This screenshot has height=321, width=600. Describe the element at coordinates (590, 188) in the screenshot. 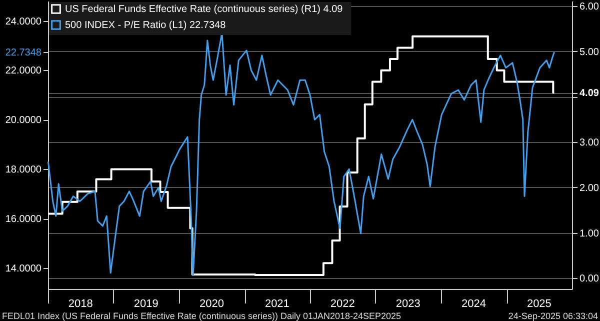

I see `y2-tick-label: 2.00` at that location.